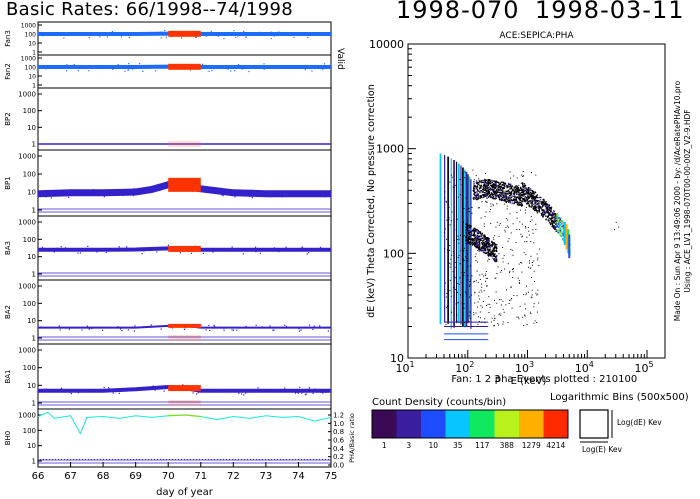 The height and width of the screenshot is (499, 700). Describe the element at coordinates (34, 339) in the screenshot. I see `y-tick-label: 1` at that location.